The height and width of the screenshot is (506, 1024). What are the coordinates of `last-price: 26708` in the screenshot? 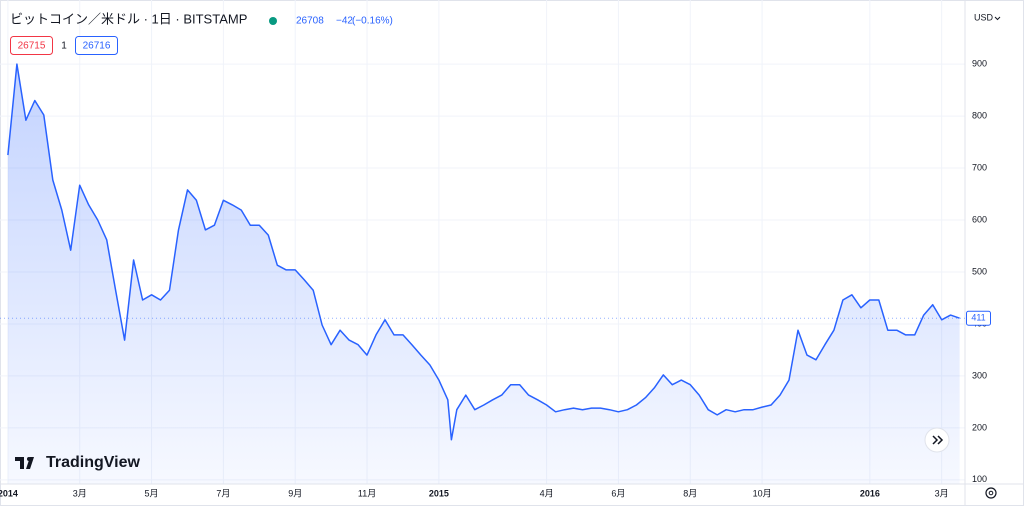 It's located at (310, 21).